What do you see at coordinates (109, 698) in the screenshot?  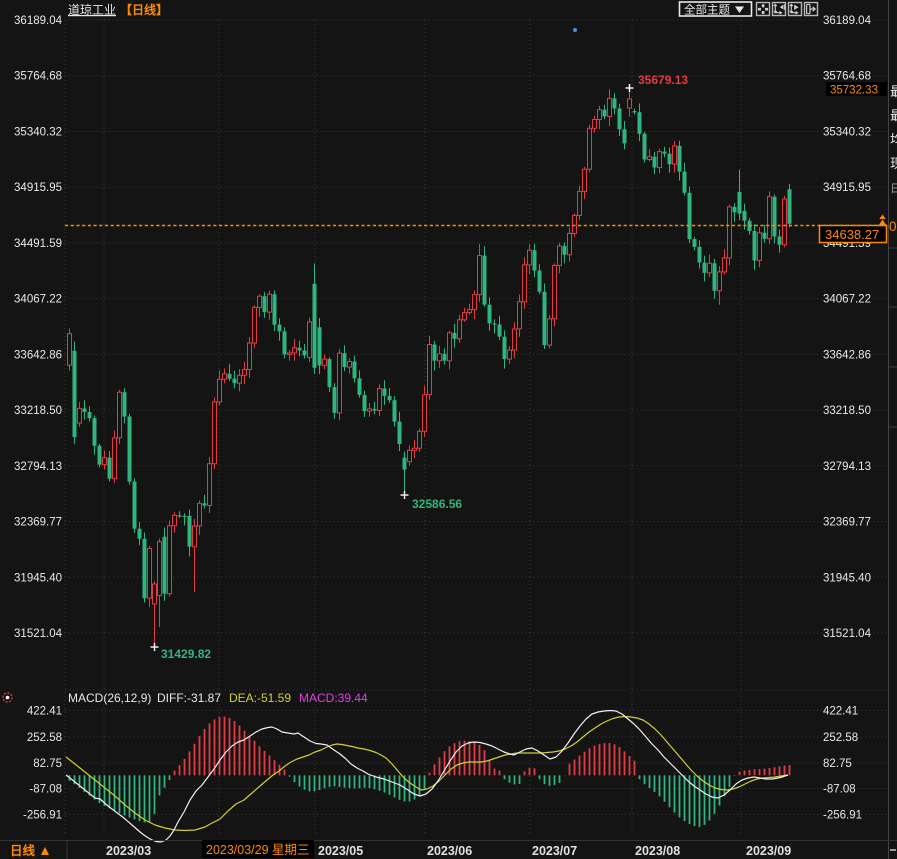 I see `svg-text: MACD(26,12,9)` at bounding box center [109, 698].